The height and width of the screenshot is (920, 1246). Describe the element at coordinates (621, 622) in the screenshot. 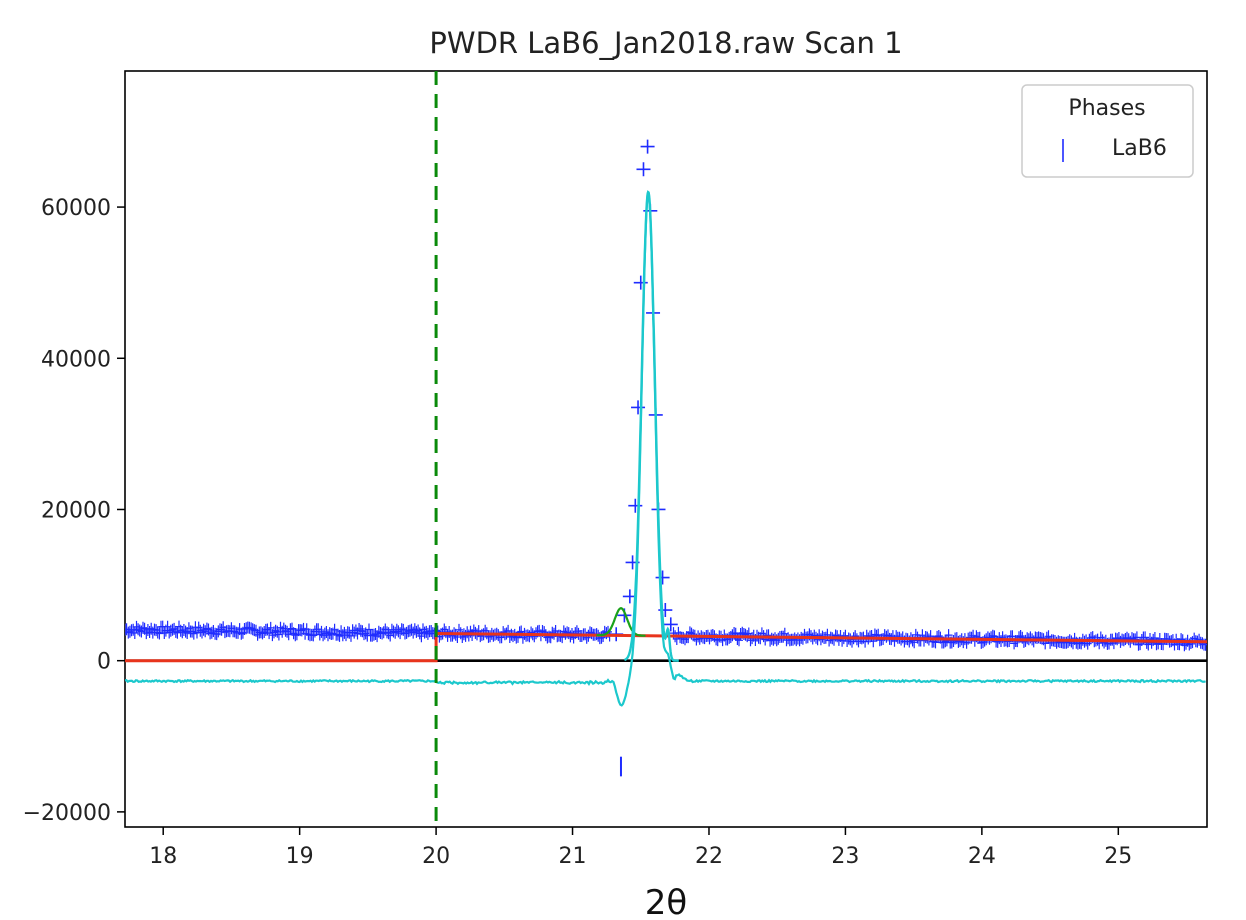

I see `series-calculated` at that location.